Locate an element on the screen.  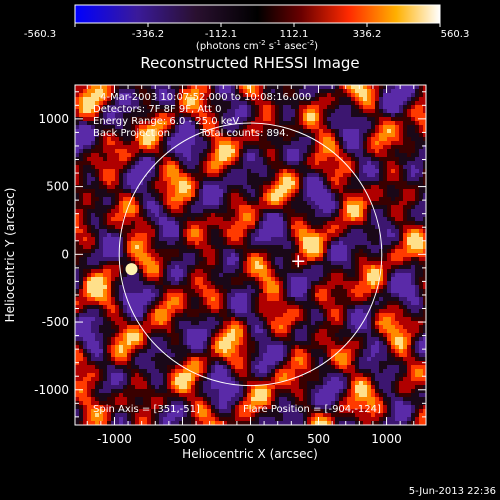
y-tick-label: -500 is located at coordinates (55, 322).